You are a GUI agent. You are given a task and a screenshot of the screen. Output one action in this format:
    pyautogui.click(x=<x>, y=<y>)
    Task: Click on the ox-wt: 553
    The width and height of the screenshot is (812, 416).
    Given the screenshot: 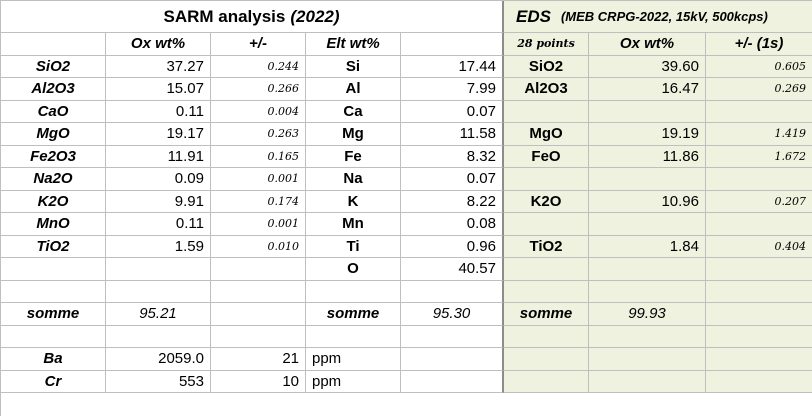 What is the action you would take?
    pyautogui.click(x=158, y=381)
    